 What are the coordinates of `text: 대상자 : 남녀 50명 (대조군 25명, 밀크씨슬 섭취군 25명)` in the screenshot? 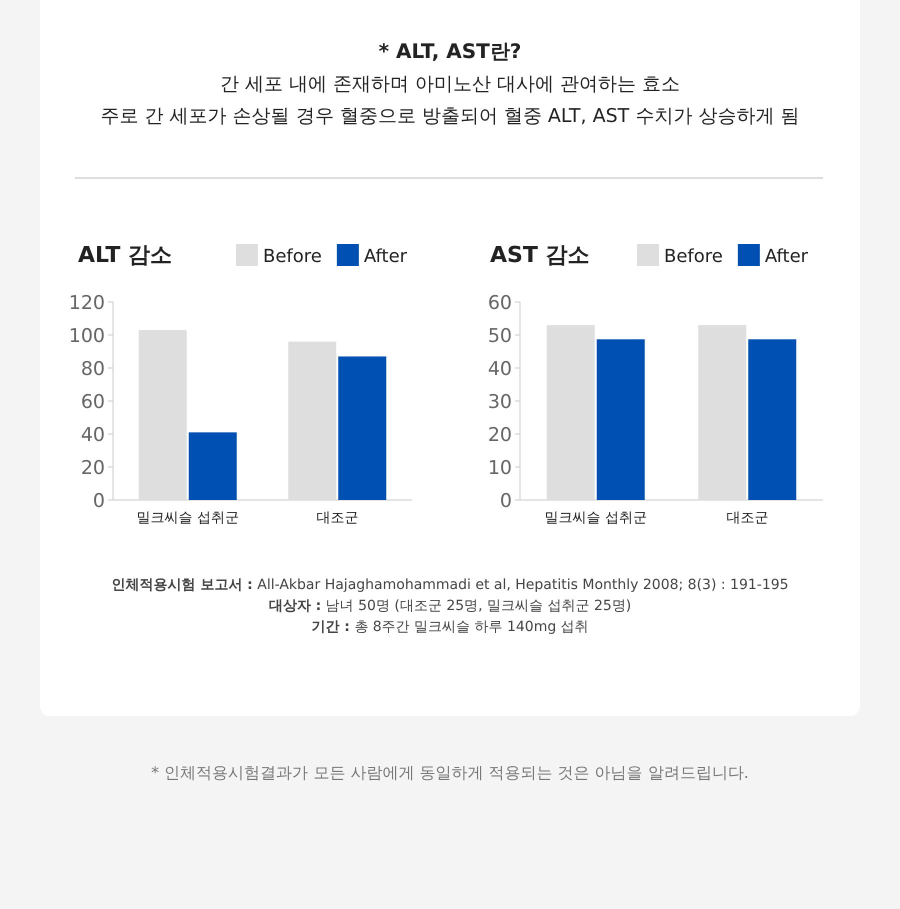 It's located at (450, 606).